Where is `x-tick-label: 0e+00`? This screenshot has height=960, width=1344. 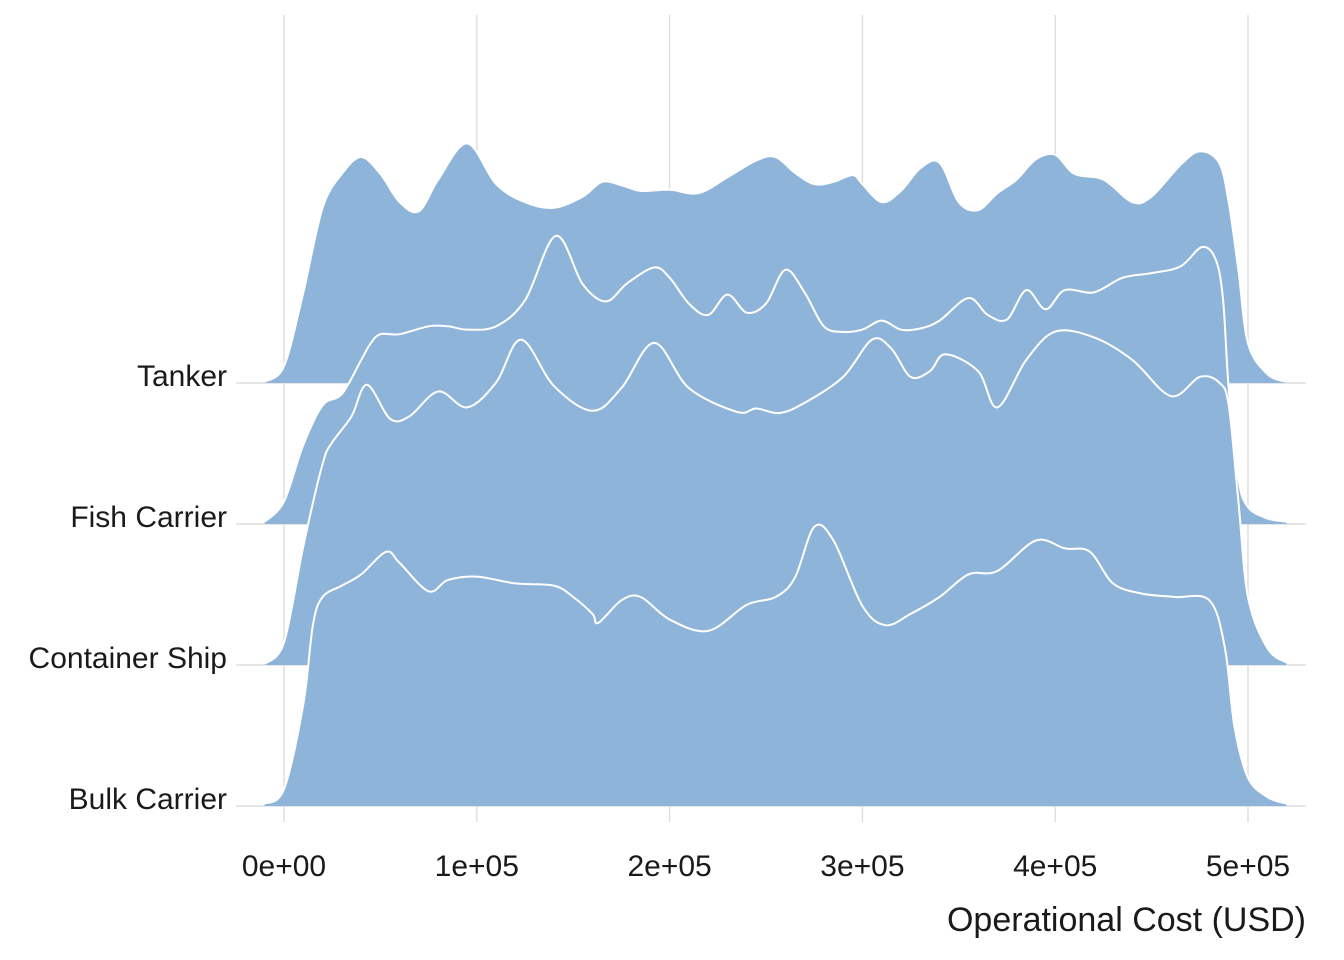
x-tick-label: 0e+00 is located at coordinates (284, 866).